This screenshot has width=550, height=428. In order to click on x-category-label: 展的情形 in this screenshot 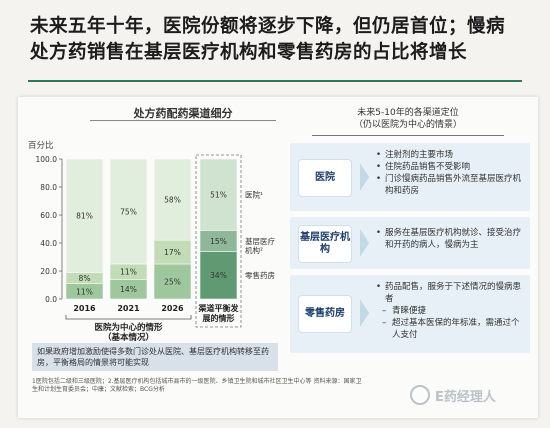, I will do `click(218, 318)`.